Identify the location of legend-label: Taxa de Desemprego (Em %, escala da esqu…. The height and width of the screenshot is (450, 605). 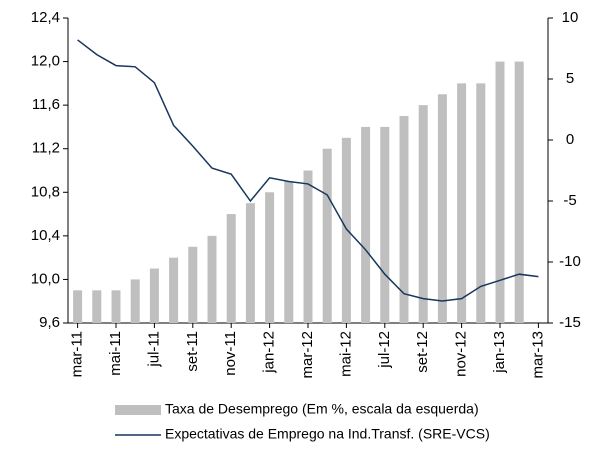
(322, 409).